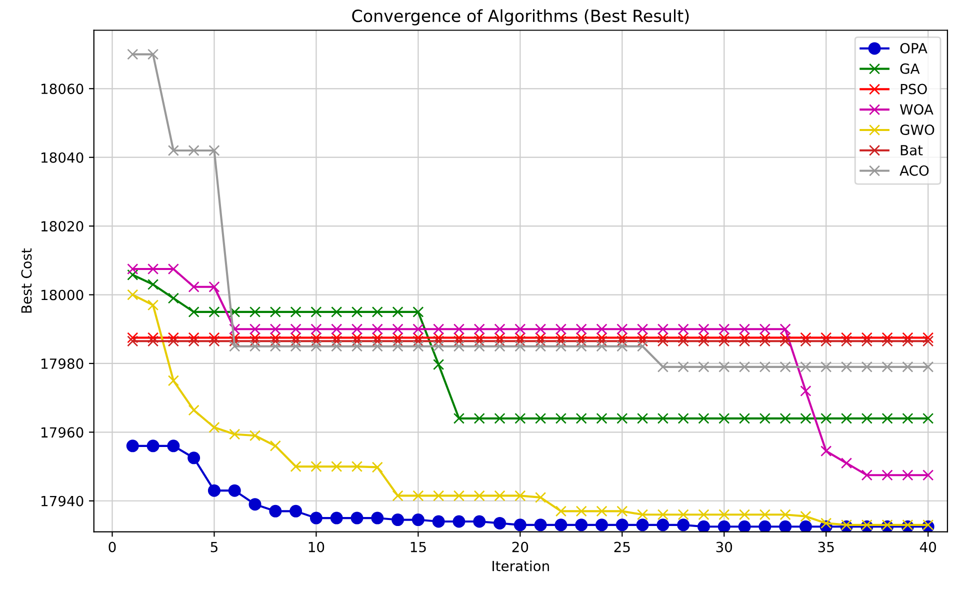 Image resolution: width=958 pixels, height=605 pixels. What do you see at coordinates (826, 547) in the screenshot?
I see `x-tick-label: 35` at bounding box center [826, 547].